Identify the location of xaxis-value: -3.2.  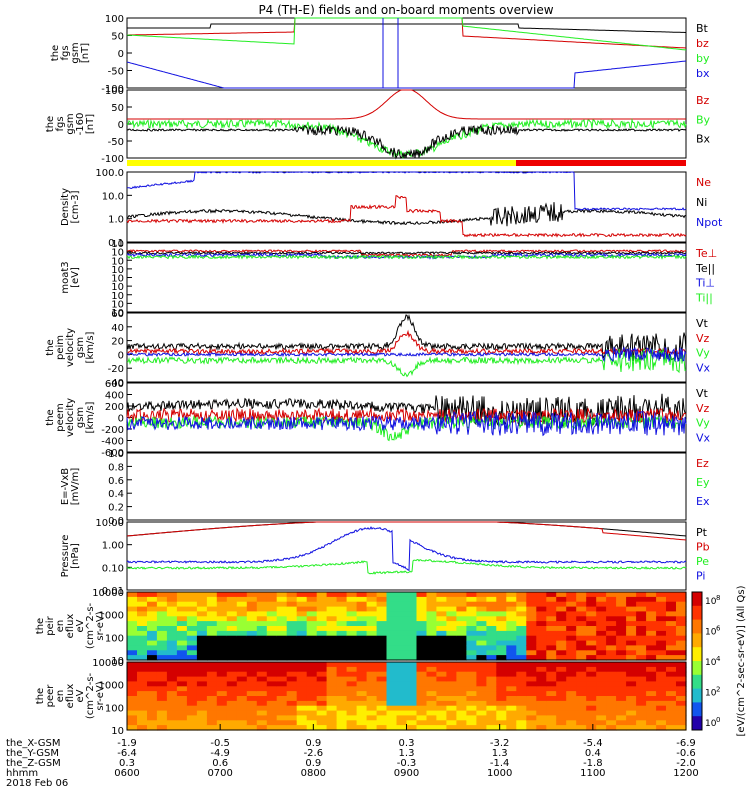
(500, 743).